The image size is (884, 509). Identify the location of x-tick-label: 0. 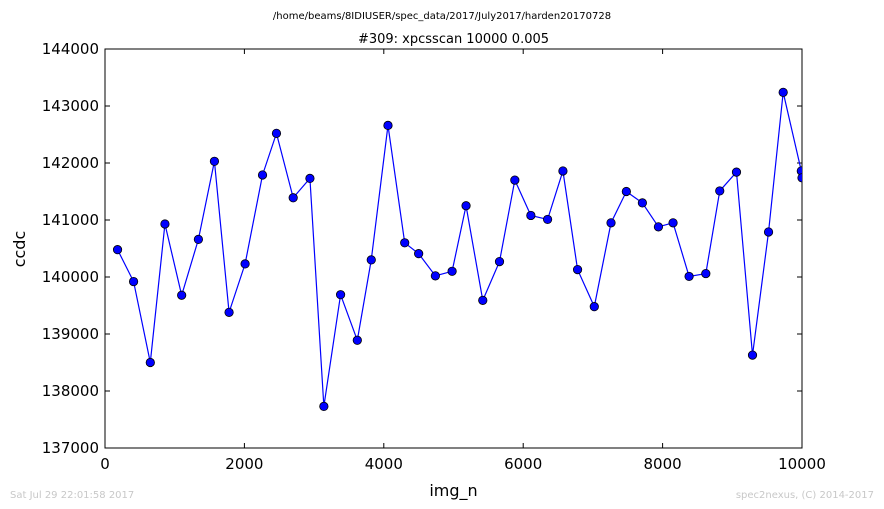
(105, 464).